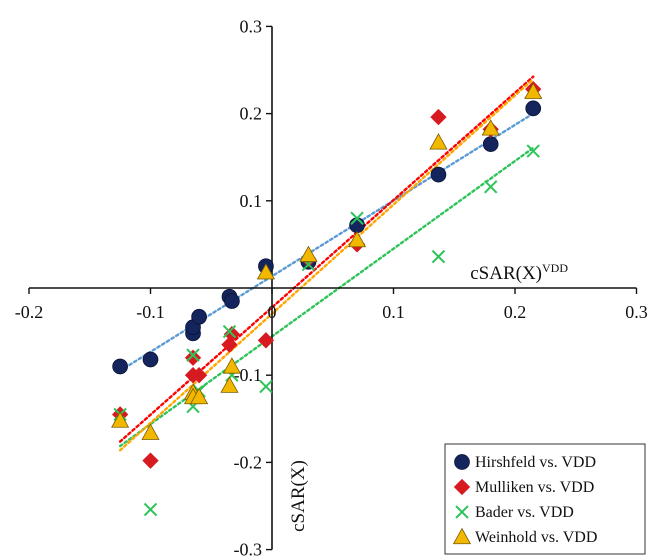 The height and width of the screenshot is (557, 648). I want to click on legend-marker-triangle, so click(462, 536).